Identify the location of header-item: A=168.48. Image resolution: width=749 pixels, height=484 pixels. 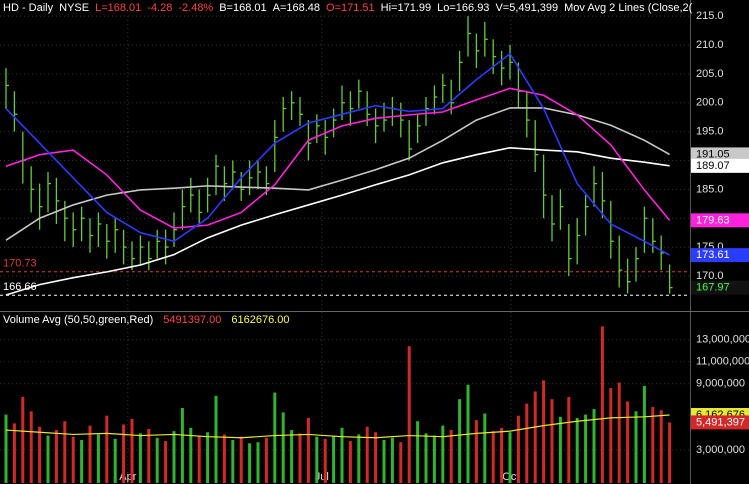
(296, 8).